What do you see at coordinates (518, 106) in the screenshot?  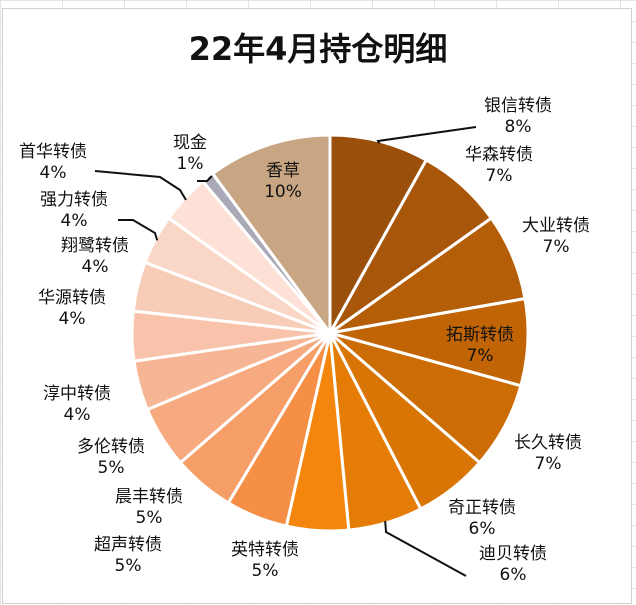 I see `slice-label-name: 银信转债` at bounding box center [518, 106].